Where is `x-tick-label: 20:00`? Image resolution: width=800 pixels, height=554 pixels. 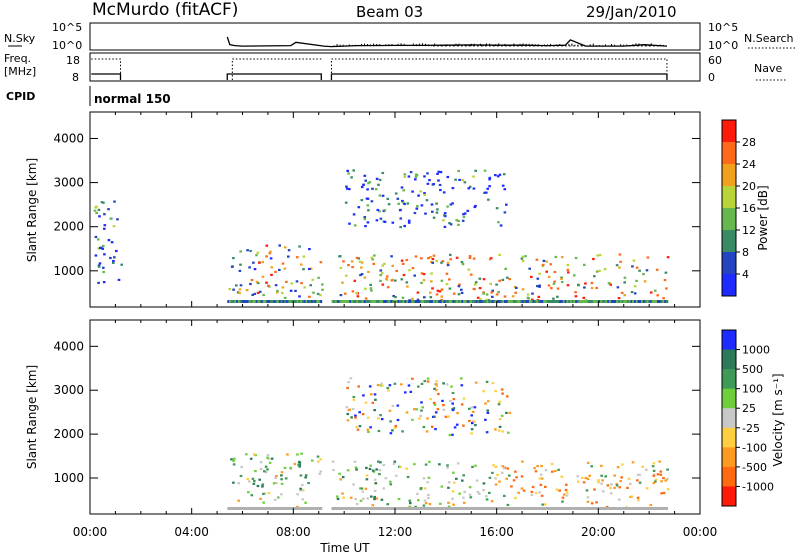 x-tick-label: 20:00 is located at coordinates (598, 532).